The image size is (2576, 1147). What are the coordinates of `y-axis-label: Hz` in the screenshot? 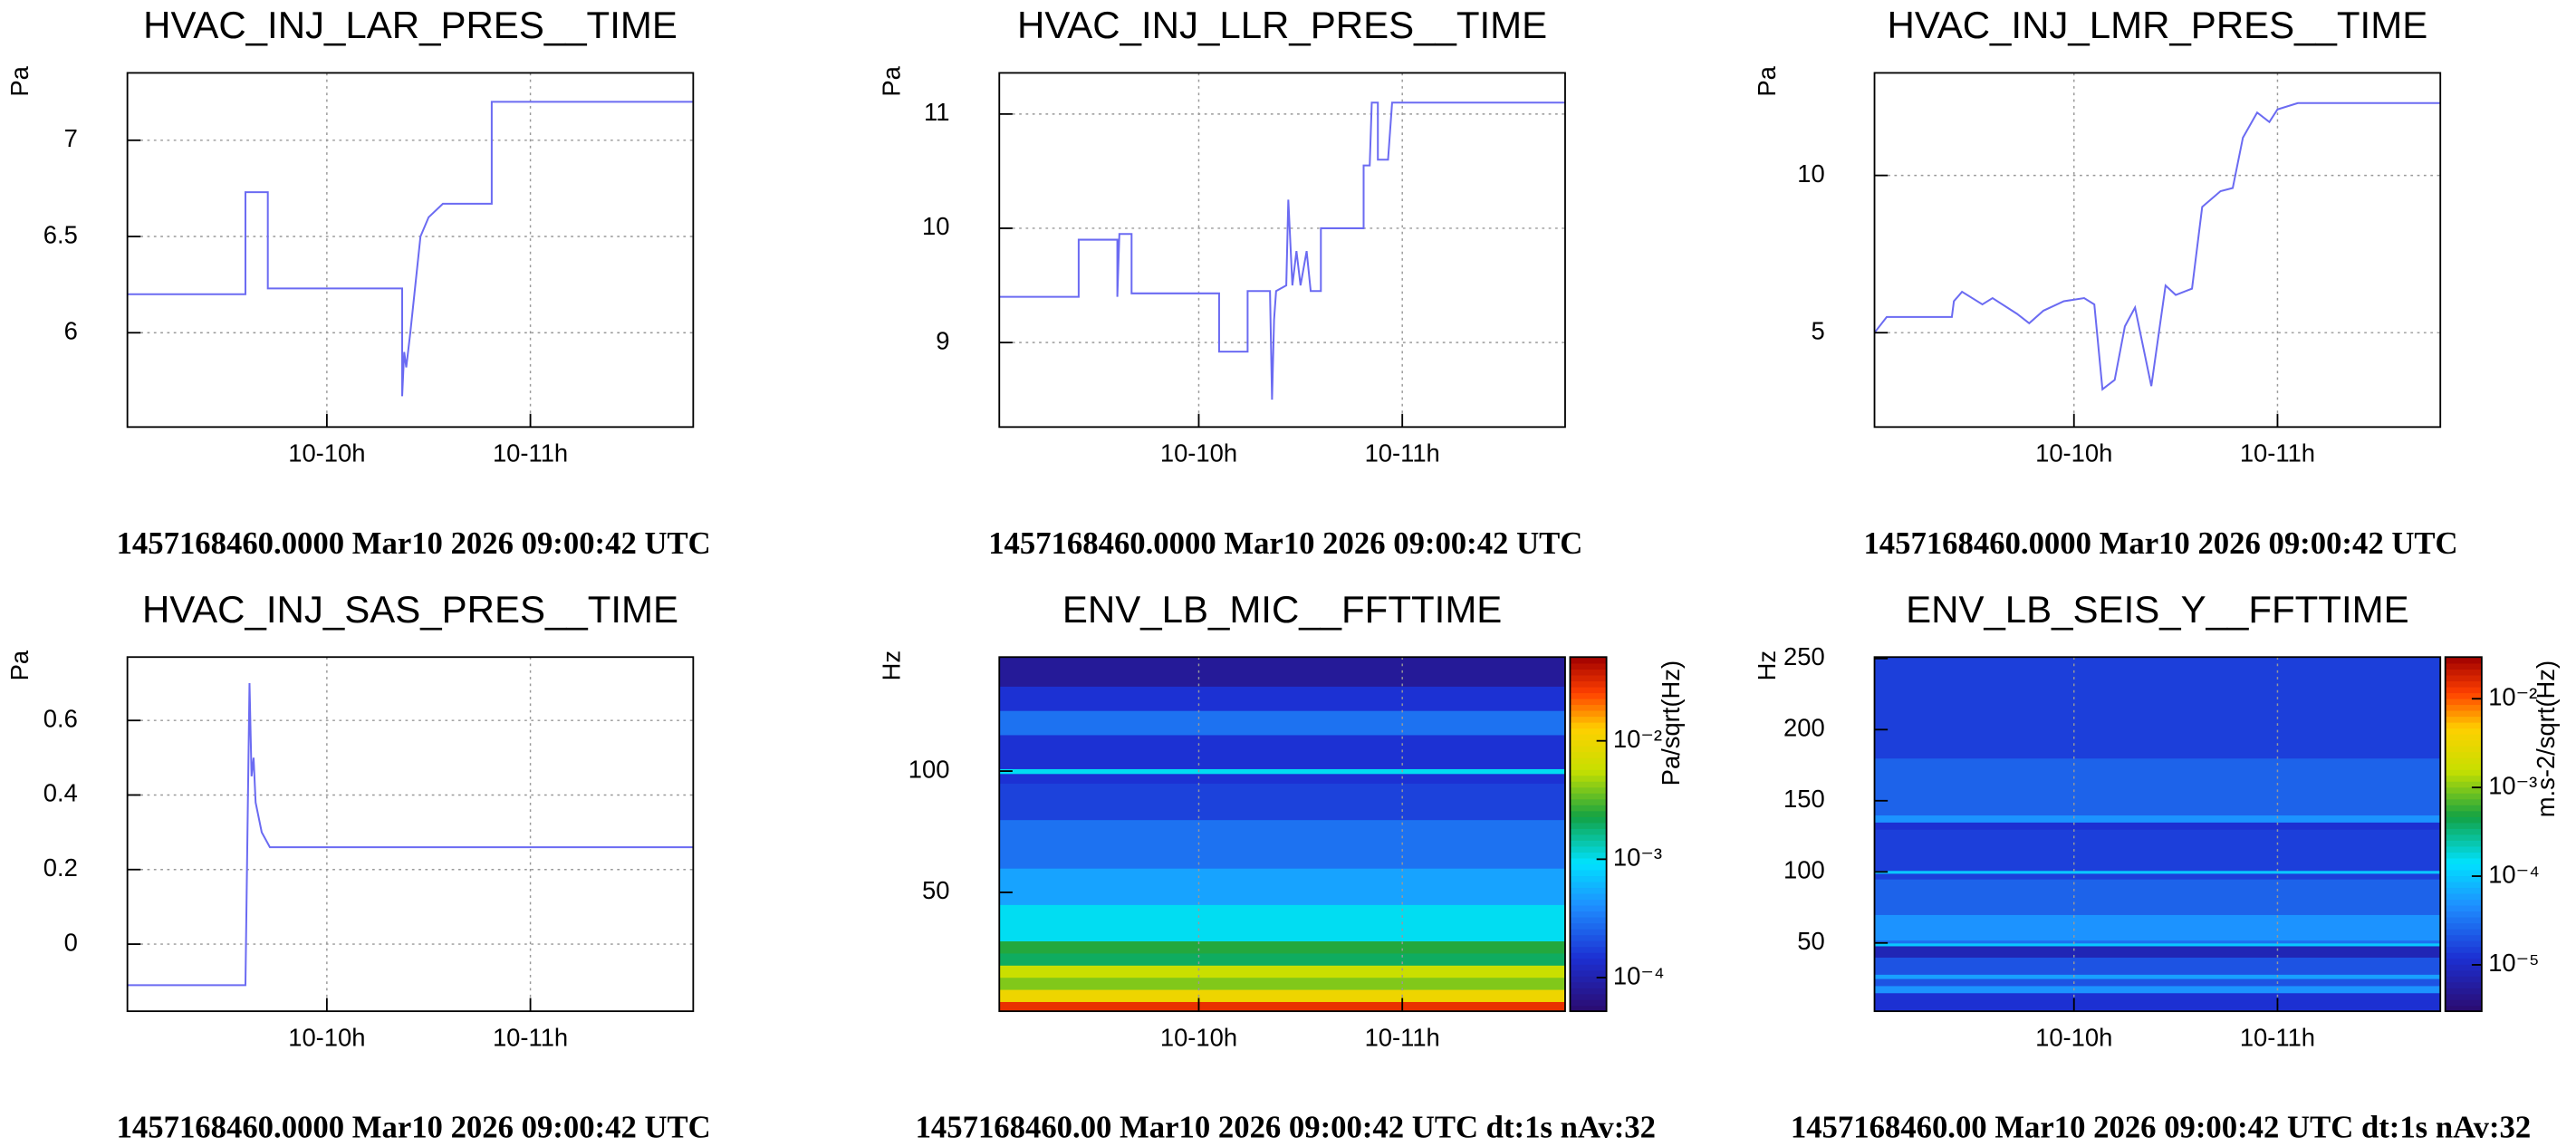 It's located at (892, 666).